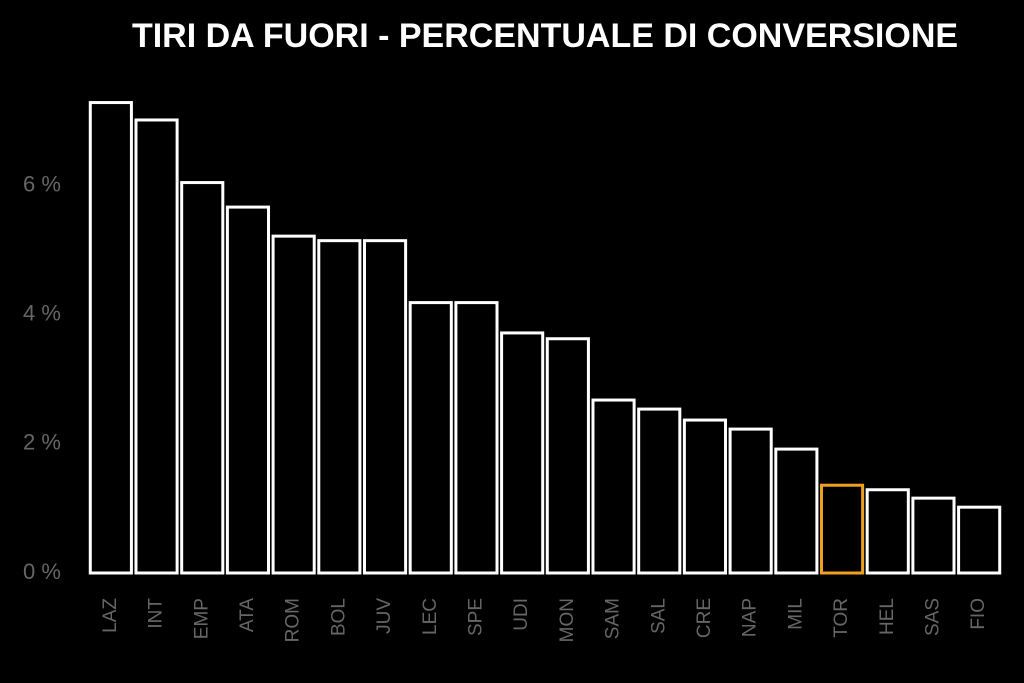  What do you see at coordinates (293, 620) in the screenshot?
I see `x-tick-label: ROM` at bounding box center [293, 620].